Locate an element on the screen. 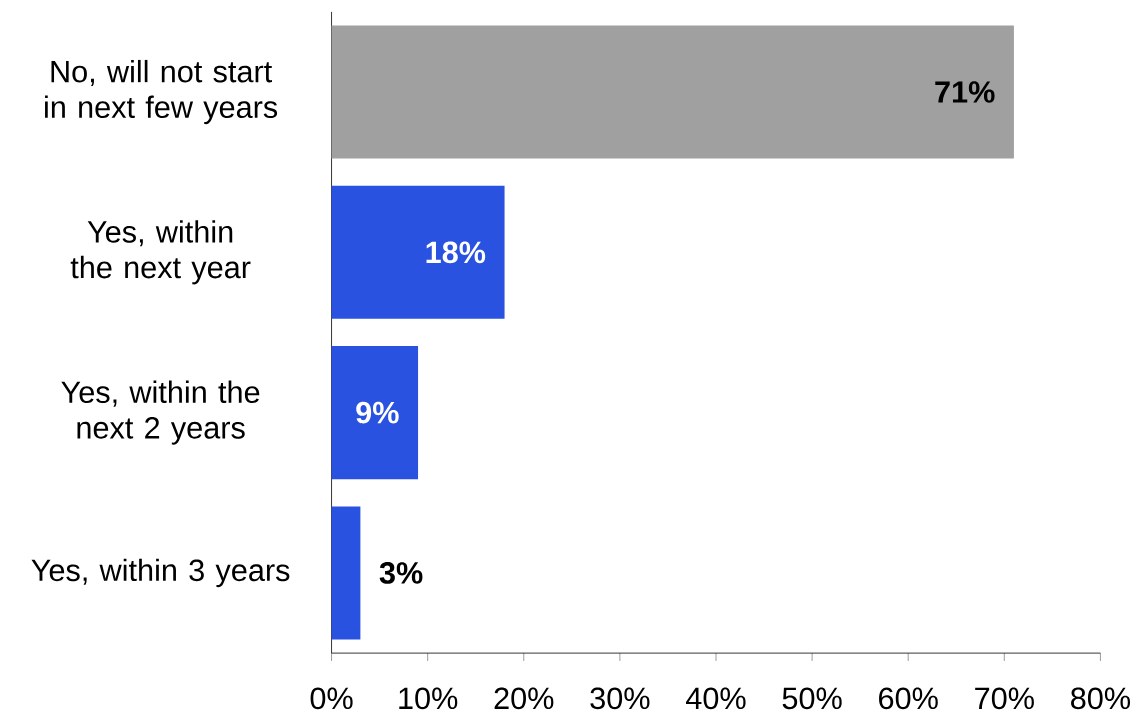 Image resolution: width=1142 pixels, height=719 pixels. data-label: 3% is located at coordinates (401, 572).